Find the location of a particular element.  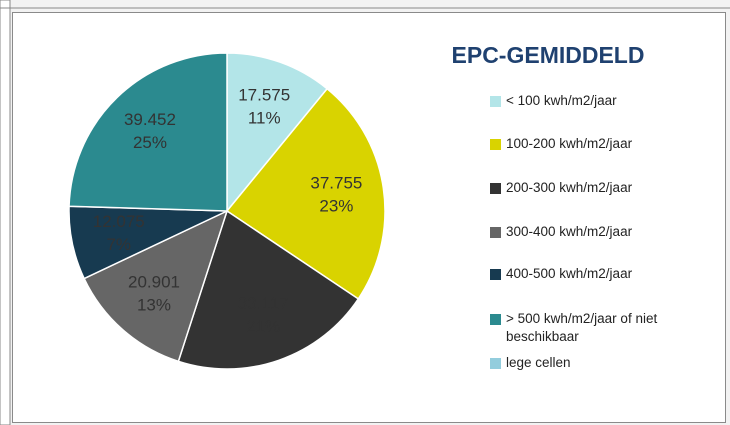

legend-label: lege cellen is located at coordinates (538, 362).